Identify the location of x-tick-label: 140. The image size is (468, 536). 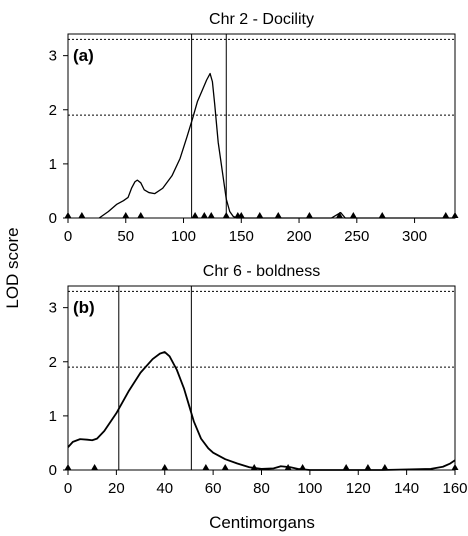
(406, 488).